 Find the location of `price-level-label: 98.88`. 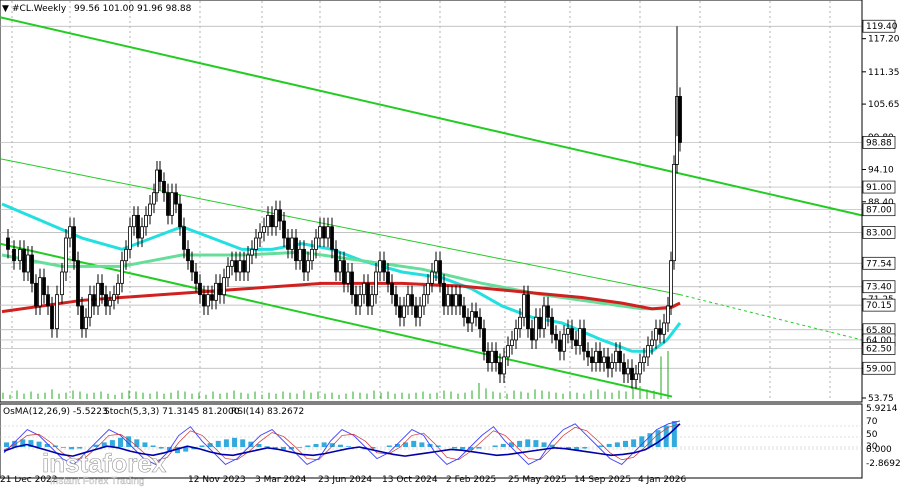

price-level-label: 98.88 is located at coordinates (879, 143).